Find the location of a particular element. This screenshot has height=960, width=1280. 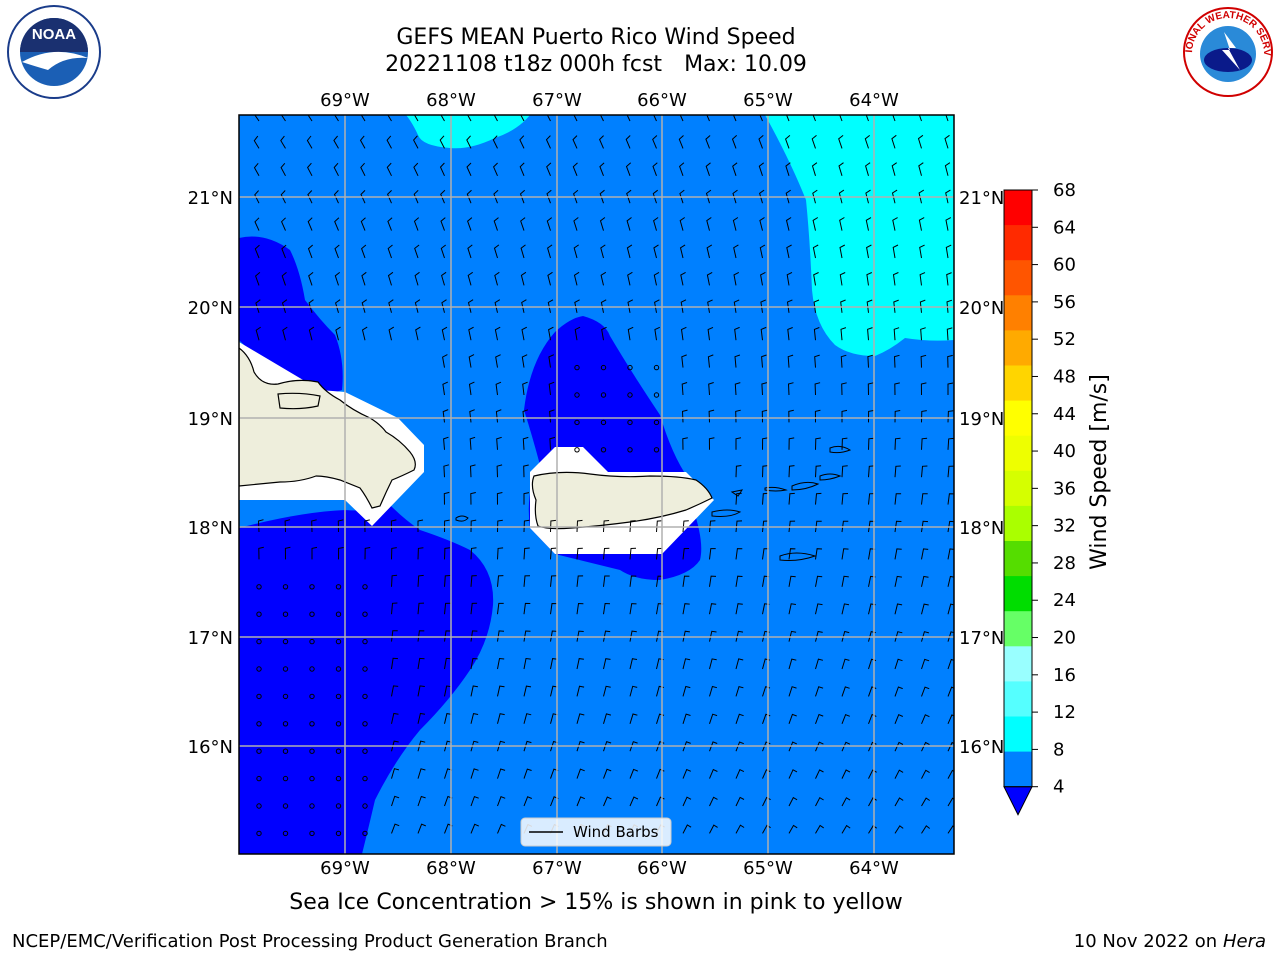

title-line-1: GEFS MEAN Puerto Rico Wind Speed is located at coordinates (596, 37).